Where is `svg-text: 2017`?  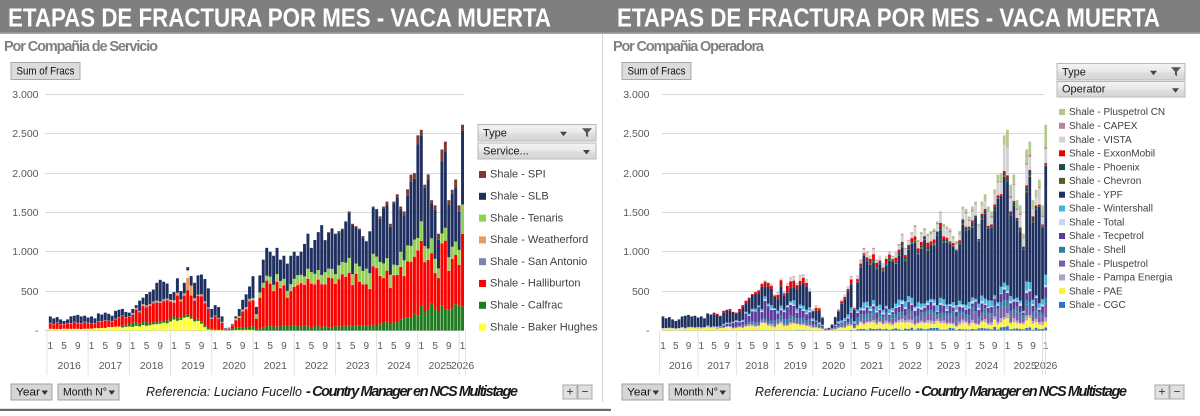 svg-text: 2017 is located at coordinates (719, 366).